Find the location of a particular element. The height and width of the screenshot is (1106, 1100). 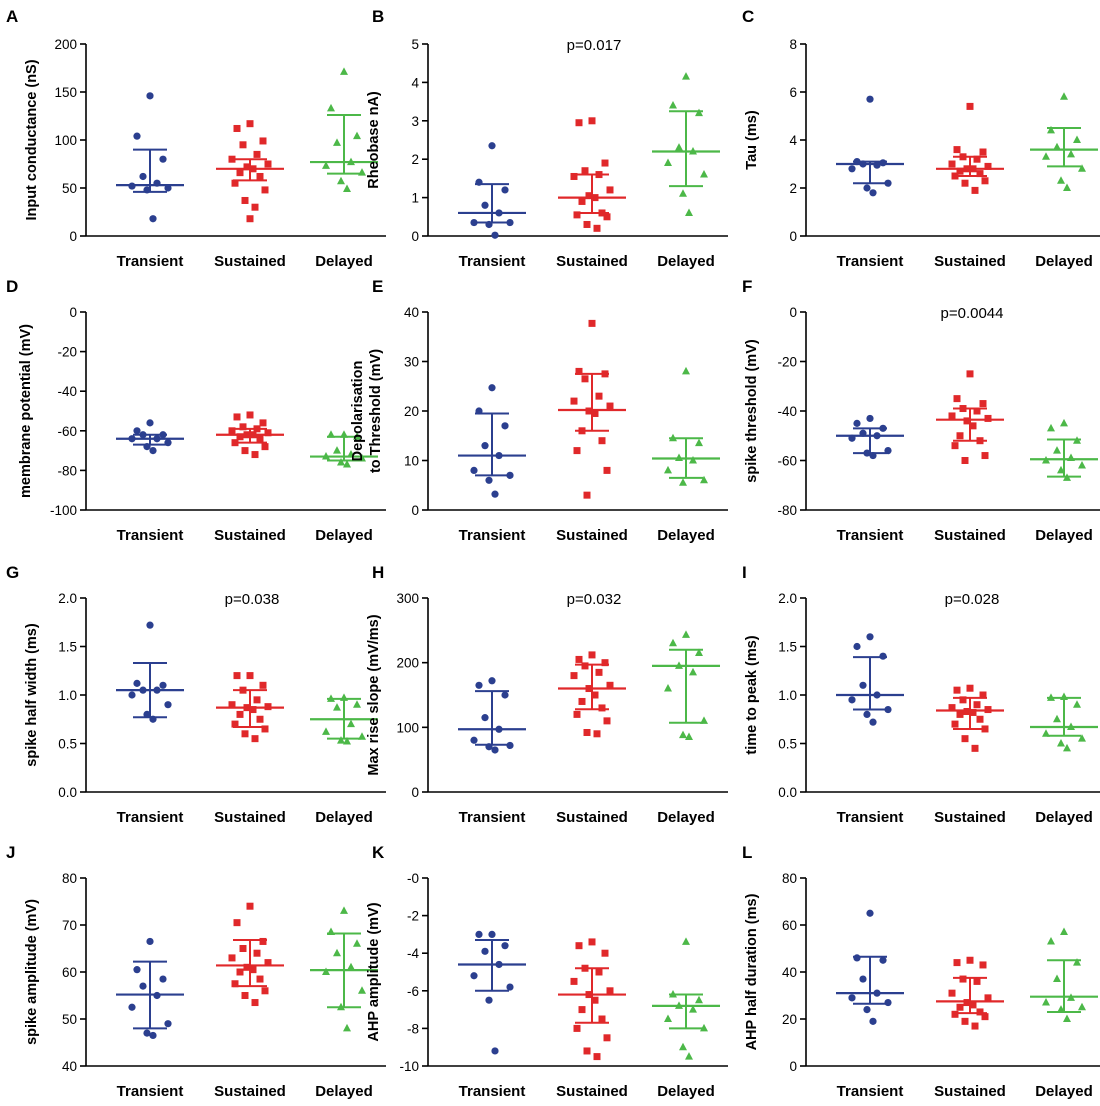

y-tick-label: -100 is located at coordinates (63, 510).